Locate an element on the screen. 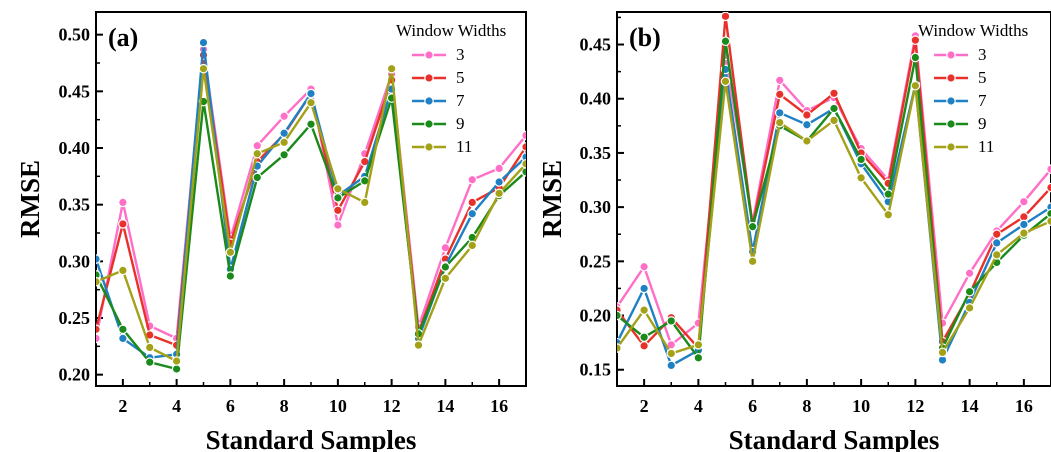 This screenshot has width=1051, height=452. x-tick-label: 10 is located at coordinates (861, 406).